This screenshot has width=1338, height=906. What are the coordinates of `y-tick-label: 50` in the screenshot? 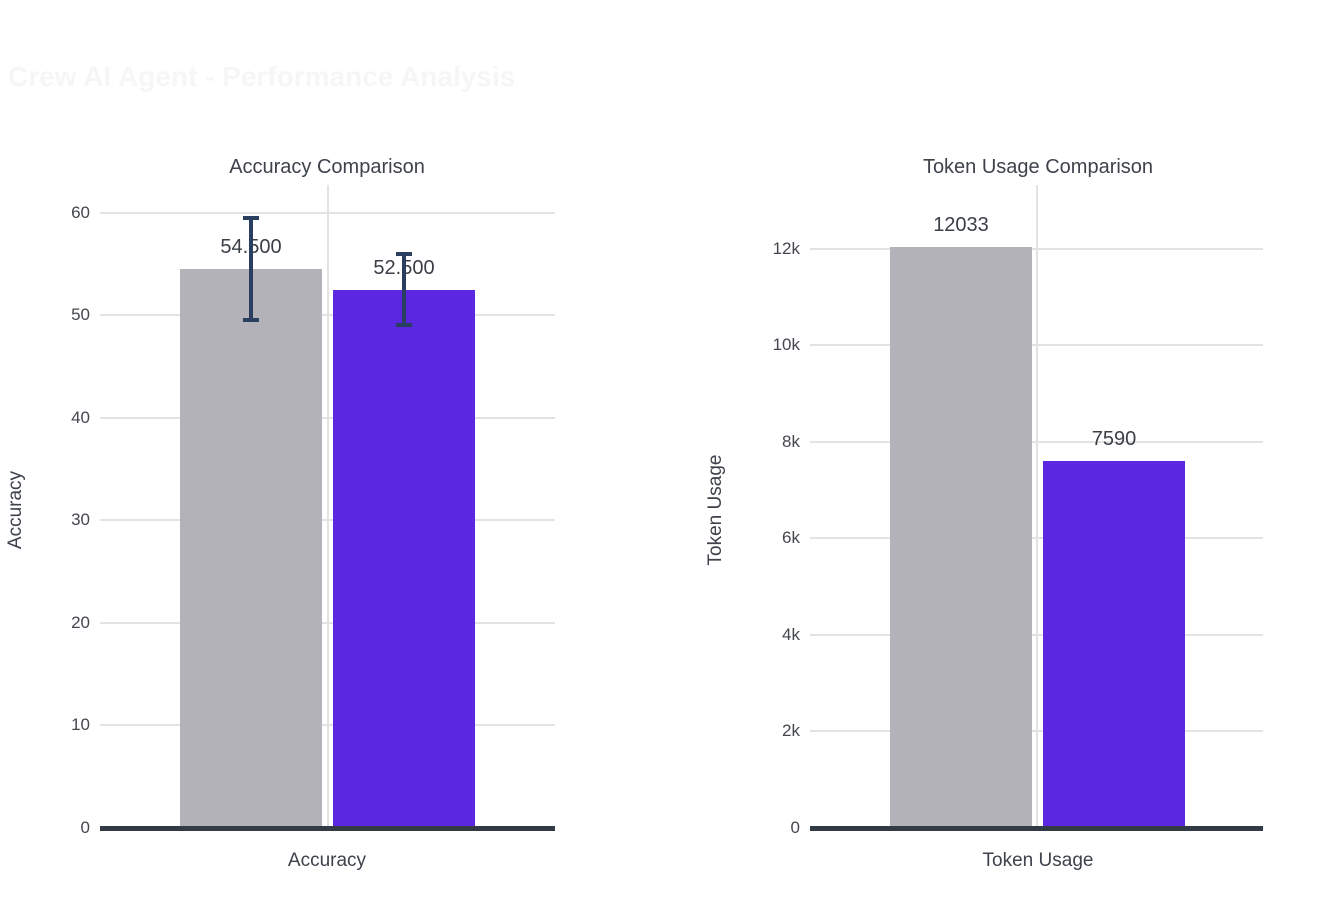 It's located at (80, 315).